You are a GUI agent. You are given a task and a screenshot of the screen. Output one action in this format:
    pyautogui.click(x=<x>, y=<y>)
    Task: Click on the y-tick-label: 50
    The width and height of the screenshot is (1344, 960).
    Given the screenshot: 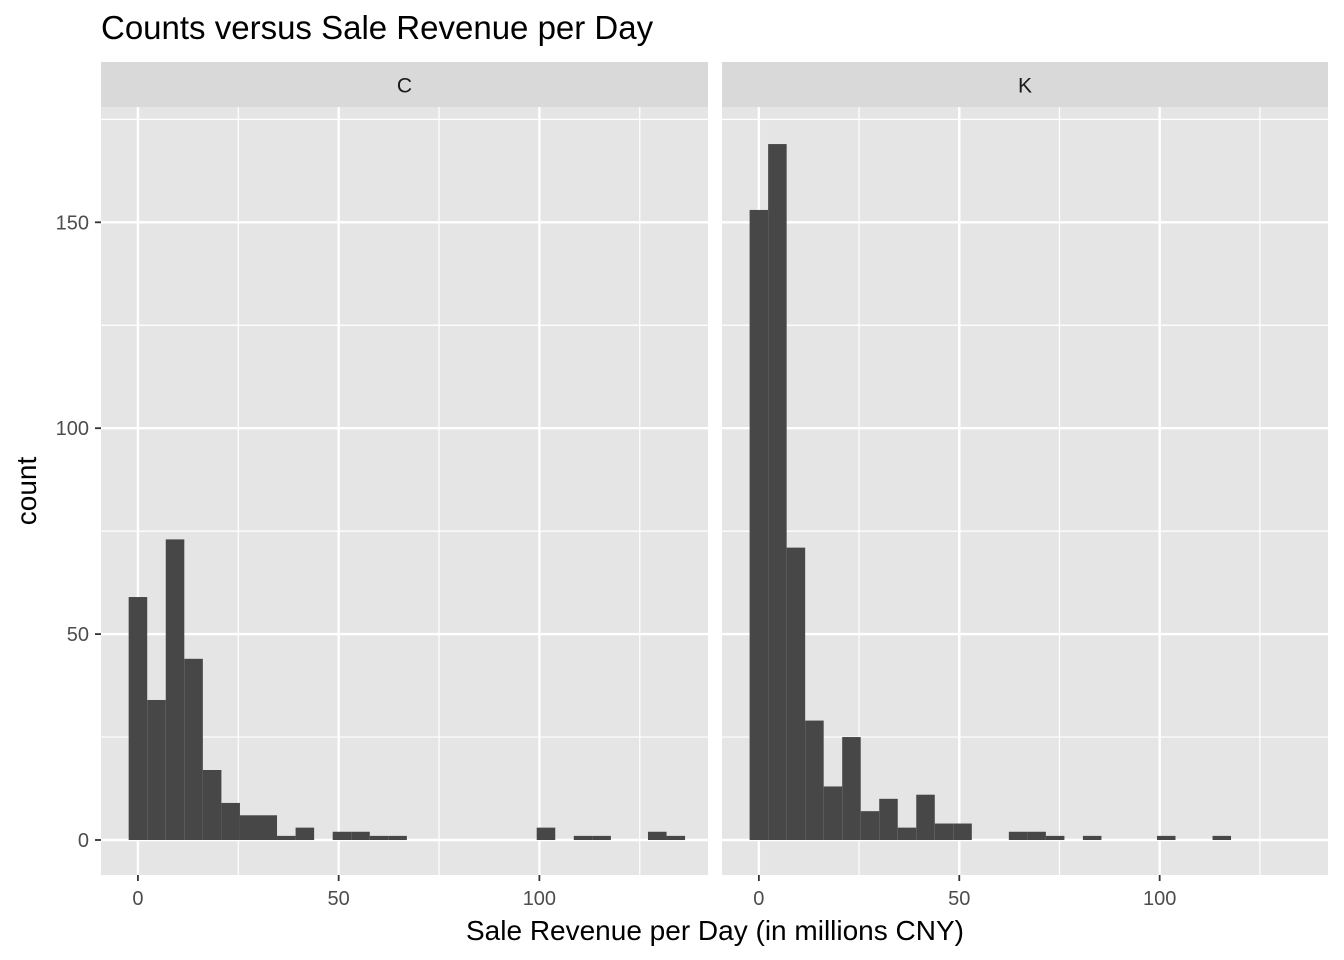 What is the action you would take?
    pyautogui.click(x=78, y=635)
    